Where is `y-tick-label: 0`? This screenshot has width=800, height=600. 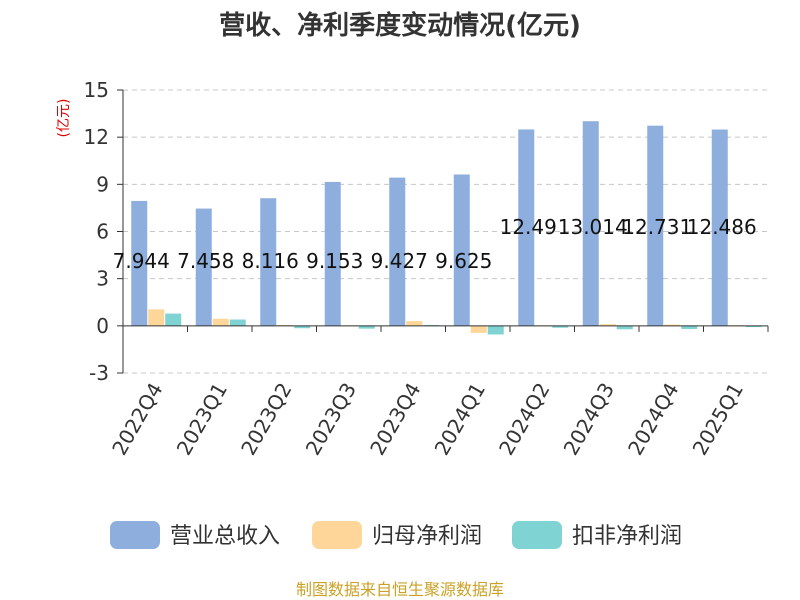
y-tick-label: 0 is located at coordinates (102, 326).